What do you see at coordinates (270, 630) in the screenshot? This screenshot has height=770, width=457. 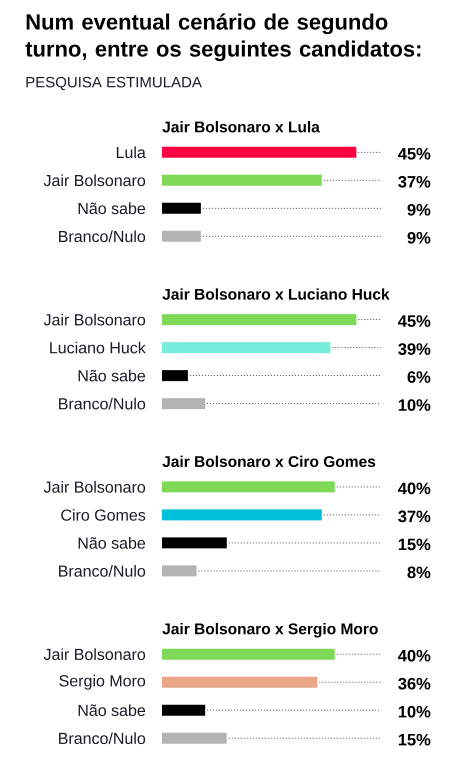 I see `chart-title: Jair Bolsonaro x Sergio Moro` at bounding box center [270, 630].